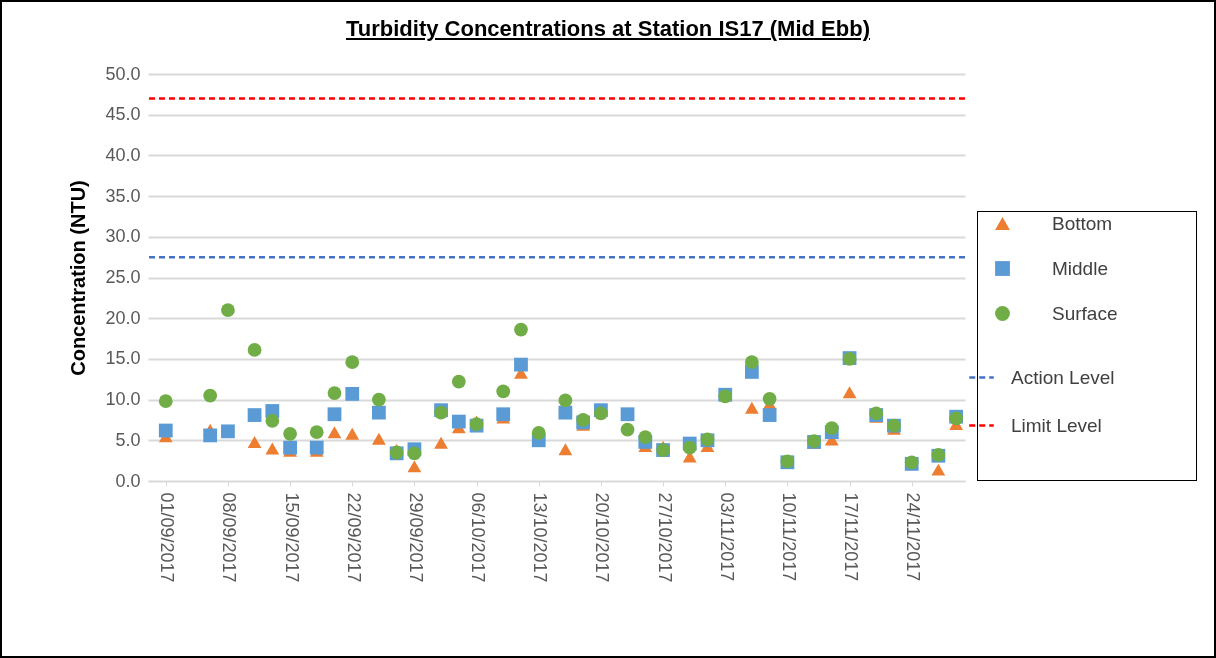  I want to click on y-tick-label: 25.0, so click(123, 277).